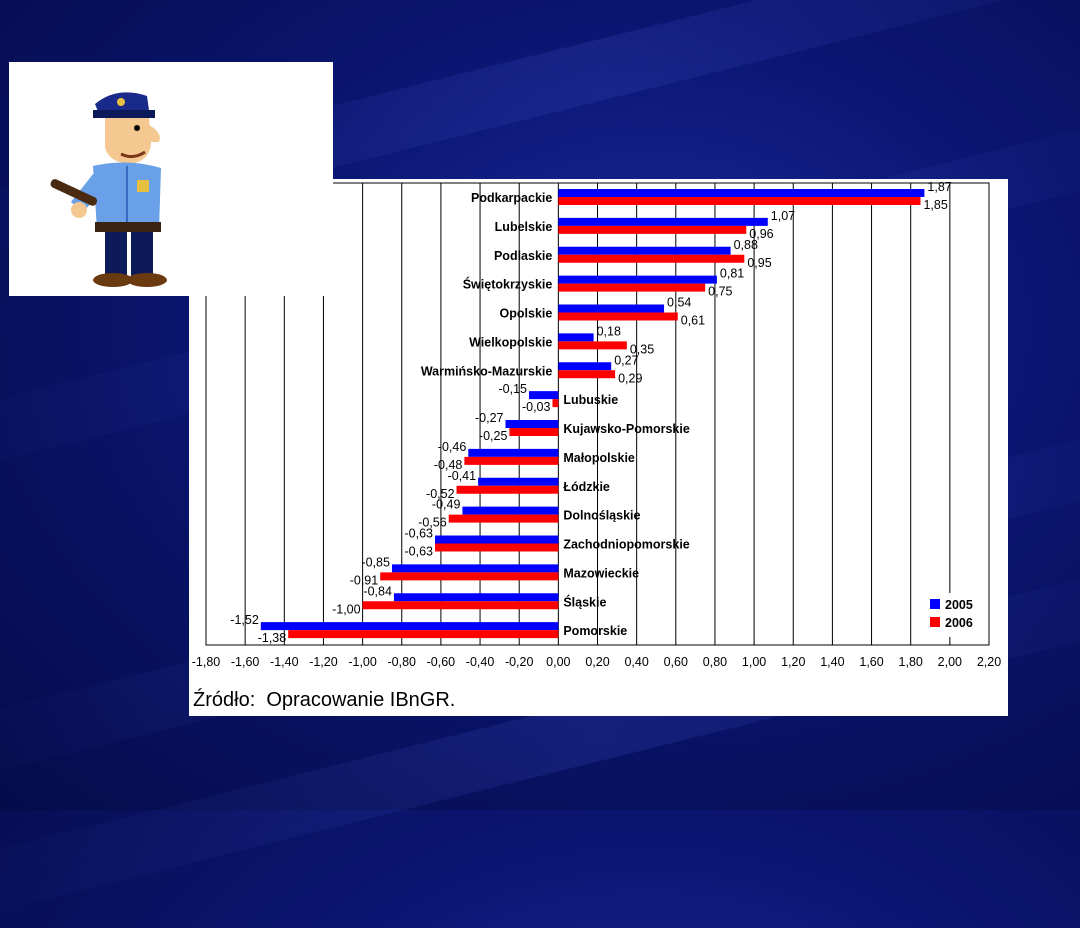 Image resolution: width=1080 pixels, height=928 pixels. What do you see at coordinates (244, 620) in the screenshot?
I see `data-label: -1,52` at bounding box center [244, 620].